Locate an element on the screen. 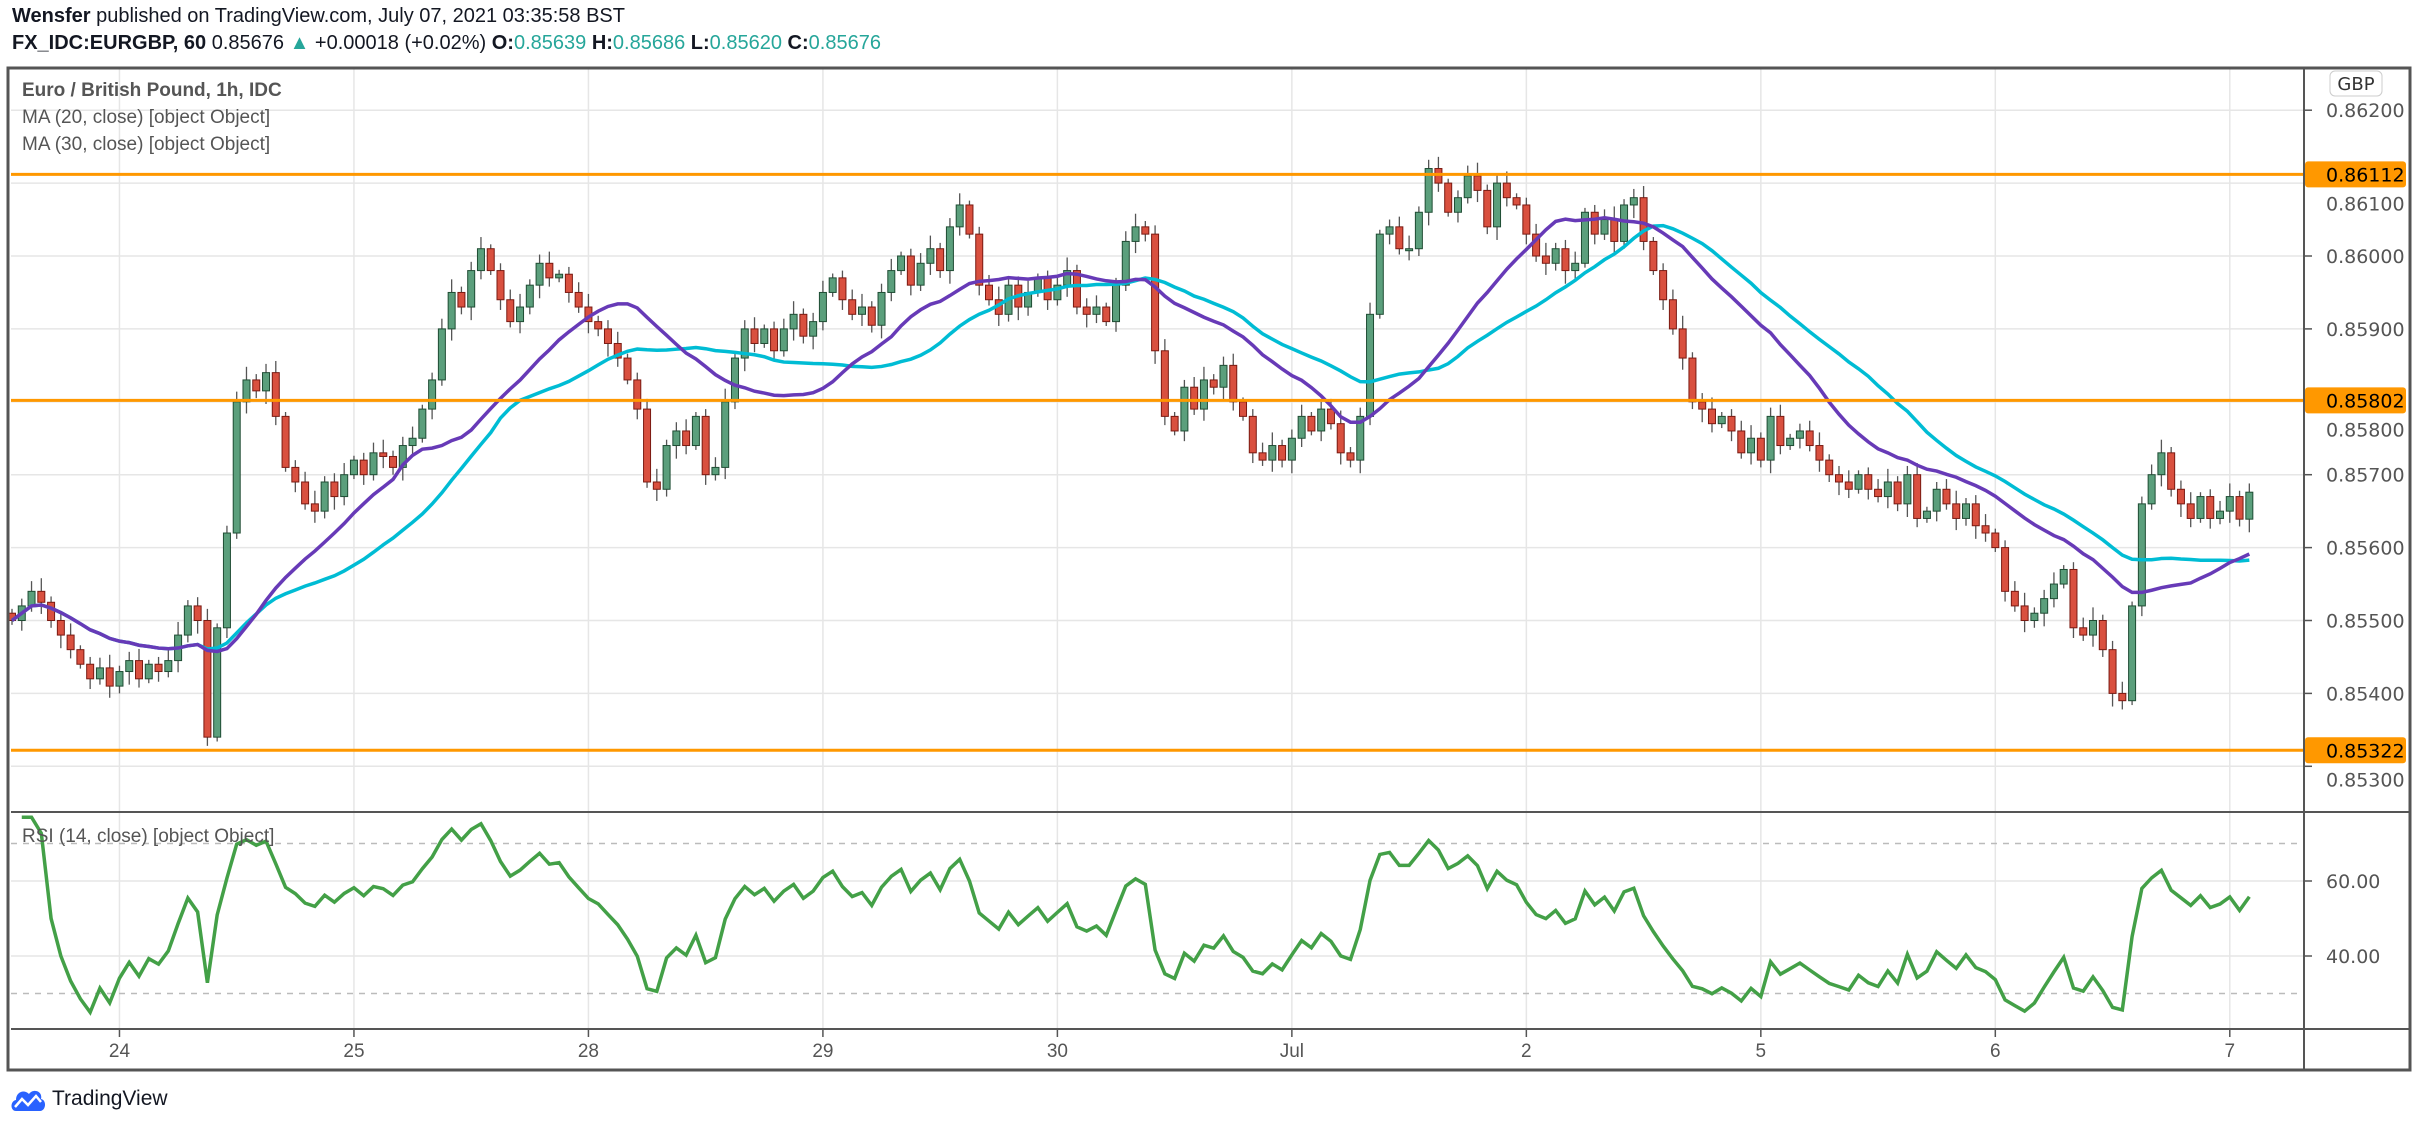 The height and width of the screenshot is (1127, 2415). rsi-legend: RSI (14, close) [object Object] is located at coordinates (148, 836).